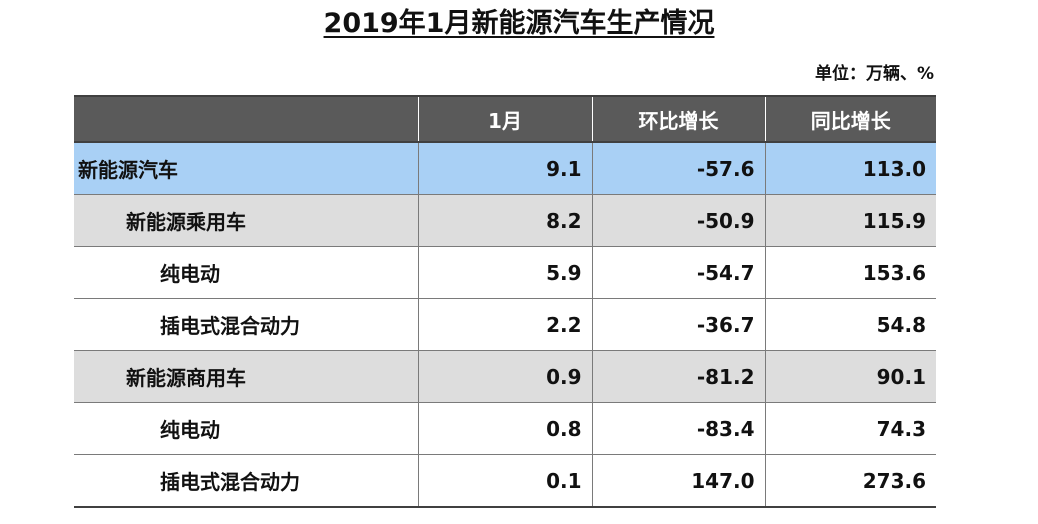 The height and width of the screenshot is (524, 1038). I want to click on cell-mom-growth: -81.2, so click(678, 376).